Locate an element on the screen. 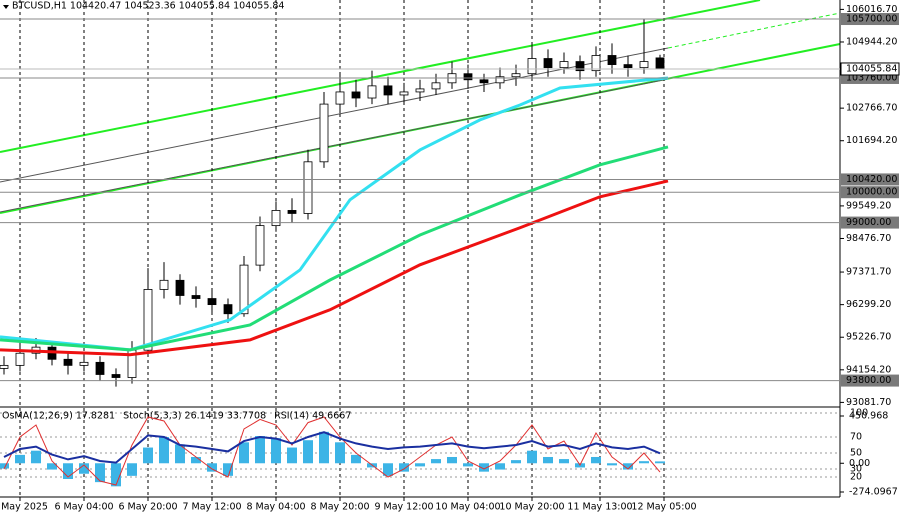 This screenshot has width=900, height=514. level-label: 93800.00 is located at coordinates (868, 380).